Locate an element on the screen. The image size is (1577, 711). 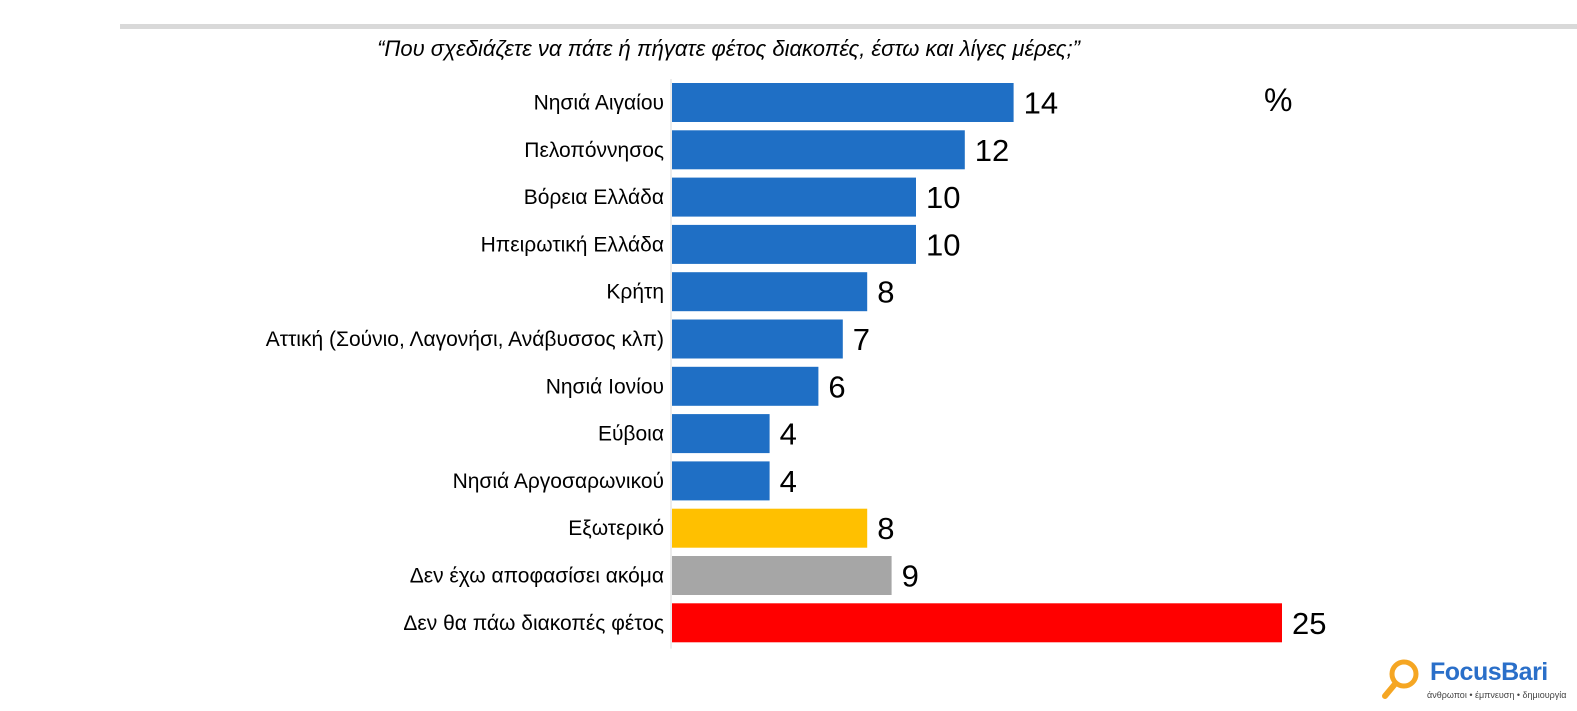
category-label-10: Δεν έχω αποφασίσει ακόμα is located at coordinates (537, 576).